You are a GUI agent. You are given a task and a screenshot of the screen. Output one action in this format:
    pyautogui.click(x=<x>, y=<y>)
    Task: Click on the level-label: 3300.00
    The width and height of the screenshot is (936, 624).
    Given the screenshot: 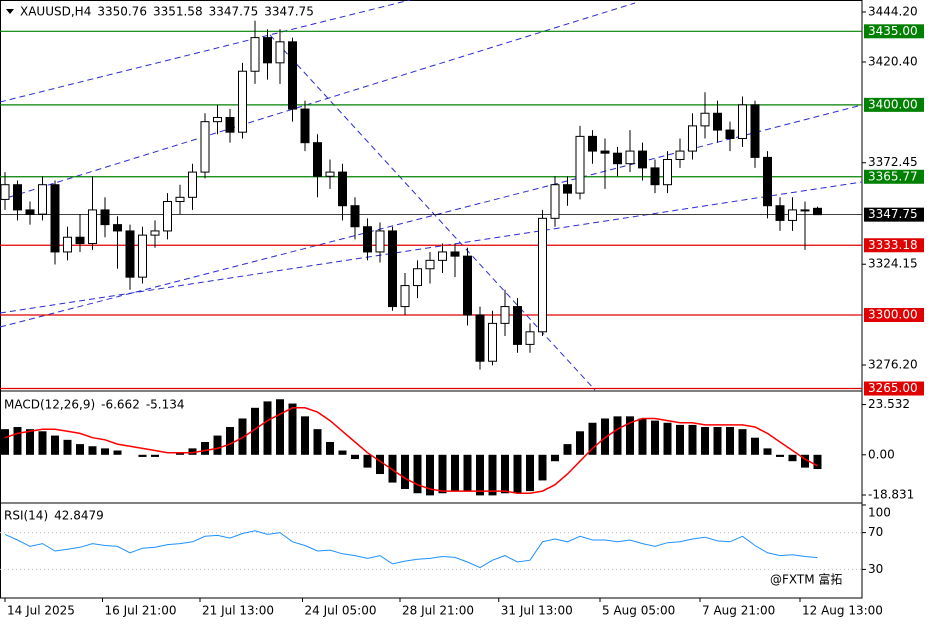 What is the action you would take?
    pyautogui.click(x=893, y=314)
    